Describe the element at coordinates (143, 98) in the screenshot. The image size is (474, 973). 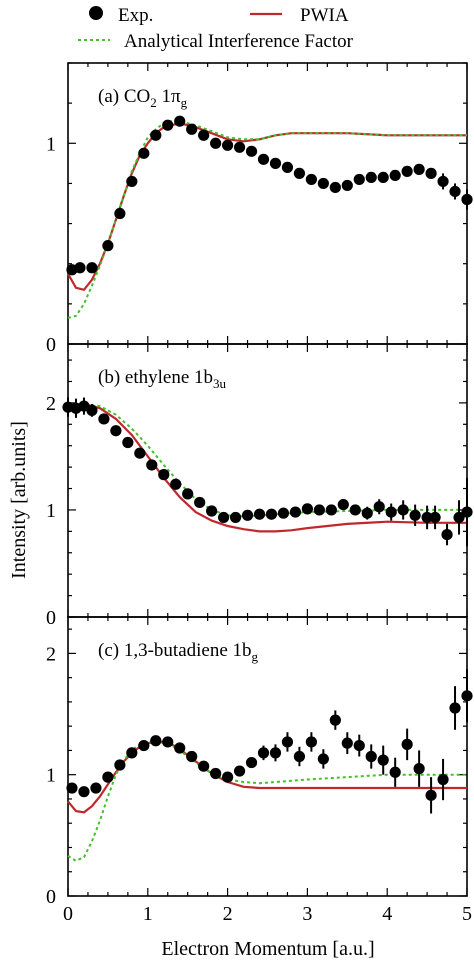
I see `panel-label: (a) CO2 1πg` at that location.